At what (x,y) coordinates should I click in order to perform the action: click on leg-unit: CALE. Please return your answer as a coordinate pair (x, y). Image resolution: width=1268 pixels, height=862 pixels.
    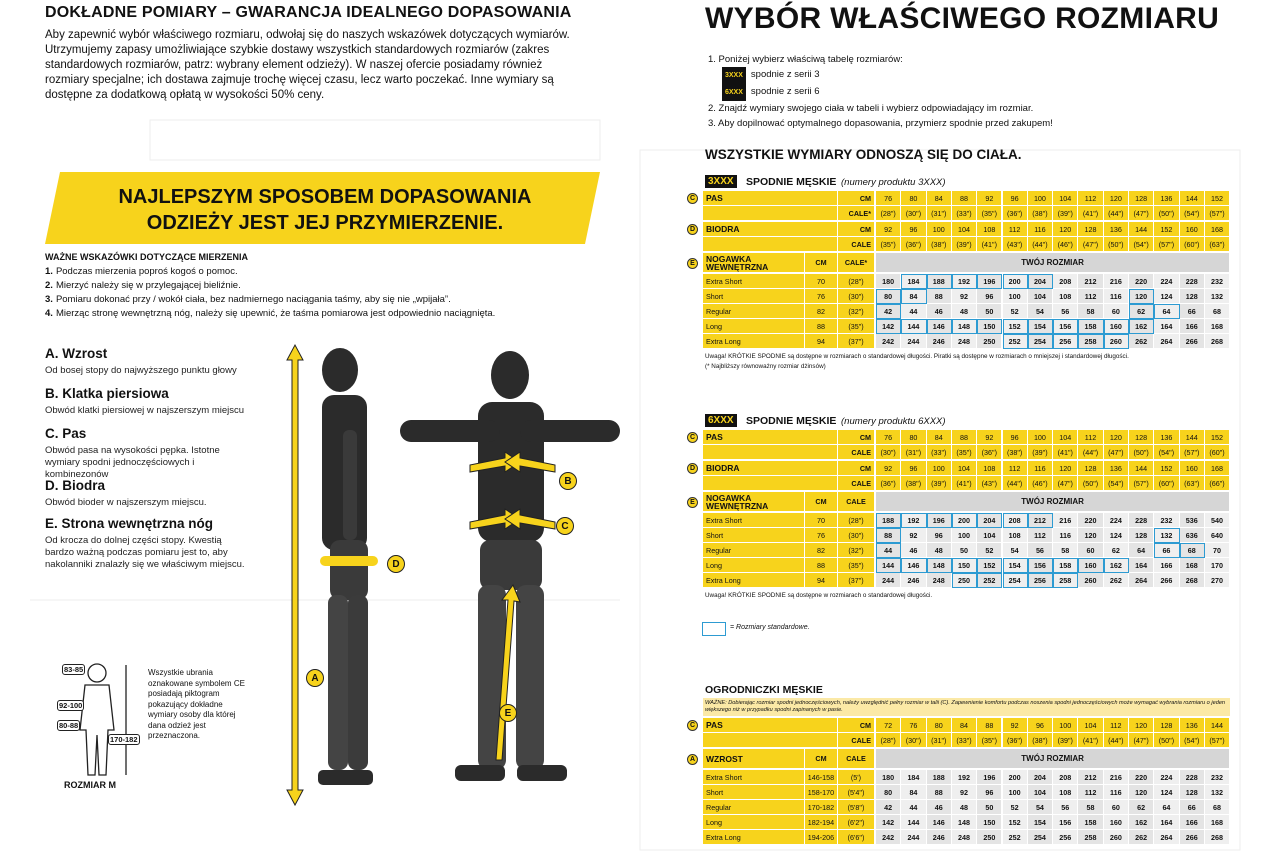
    Looking at the image, I should click on (856, 759).